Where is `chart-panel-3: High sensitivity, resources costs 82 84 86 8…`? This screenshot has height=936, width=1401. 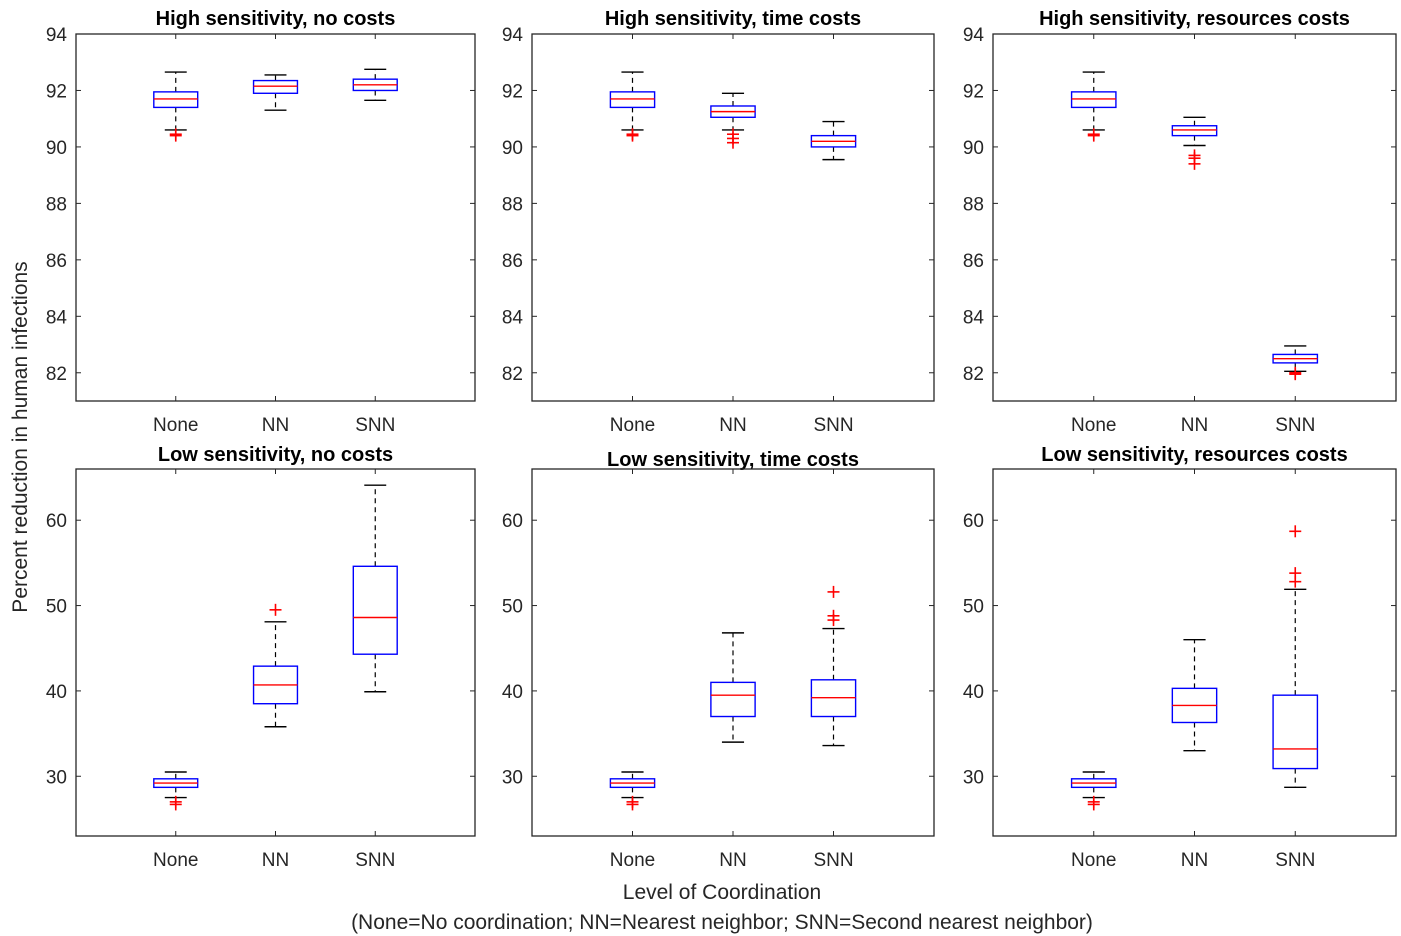 chart-panel-3: High sensitivity, resources costs 82 84 86 8… is located at coordinates (1180, 222).